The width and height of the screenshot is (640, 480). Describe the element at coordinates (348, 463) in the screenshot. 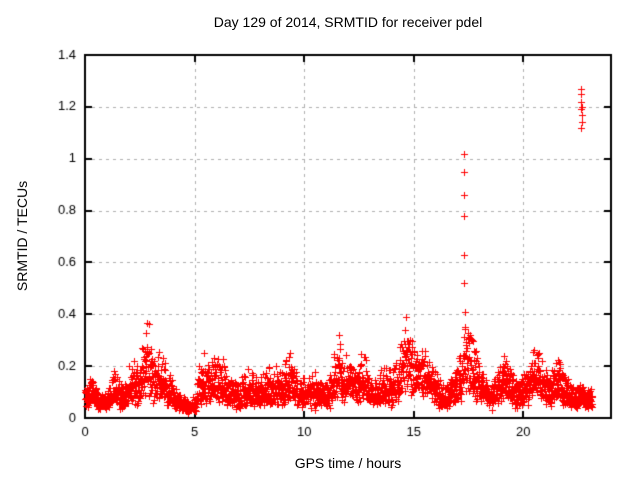

I see `x-axis-label: GPS time / hours` at that location.